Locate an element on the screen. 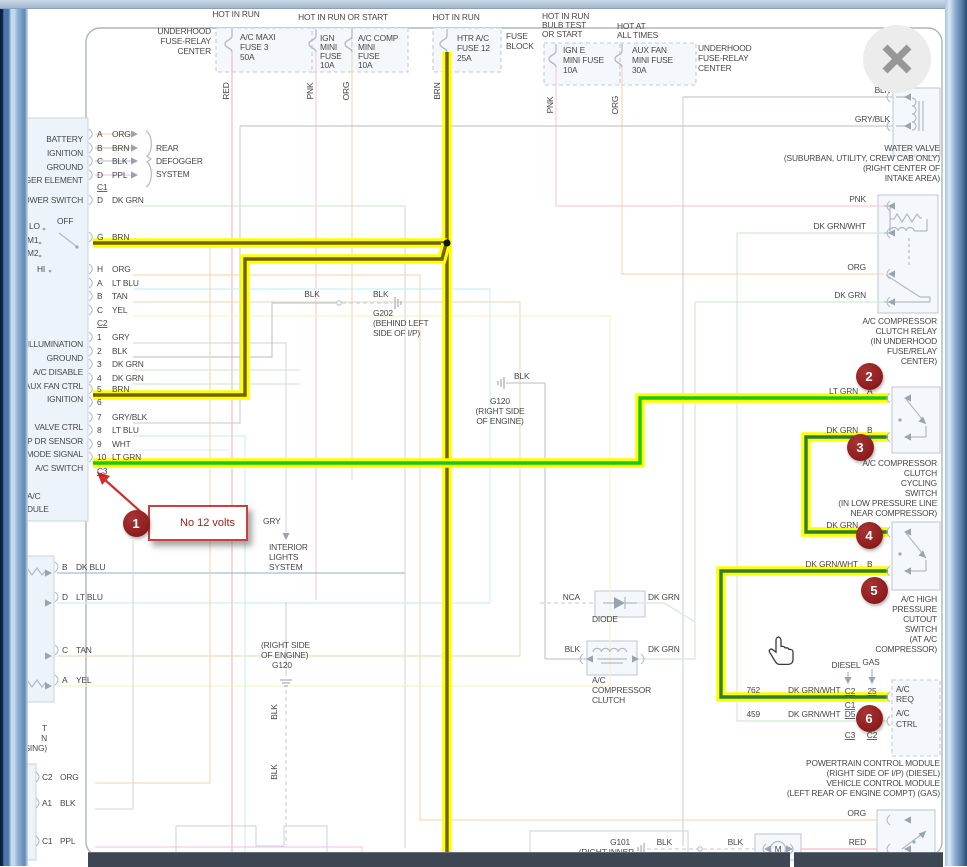 This screenshot has height=867, width=967. svg-text: CYCLING is located at coordinates (919, 483).